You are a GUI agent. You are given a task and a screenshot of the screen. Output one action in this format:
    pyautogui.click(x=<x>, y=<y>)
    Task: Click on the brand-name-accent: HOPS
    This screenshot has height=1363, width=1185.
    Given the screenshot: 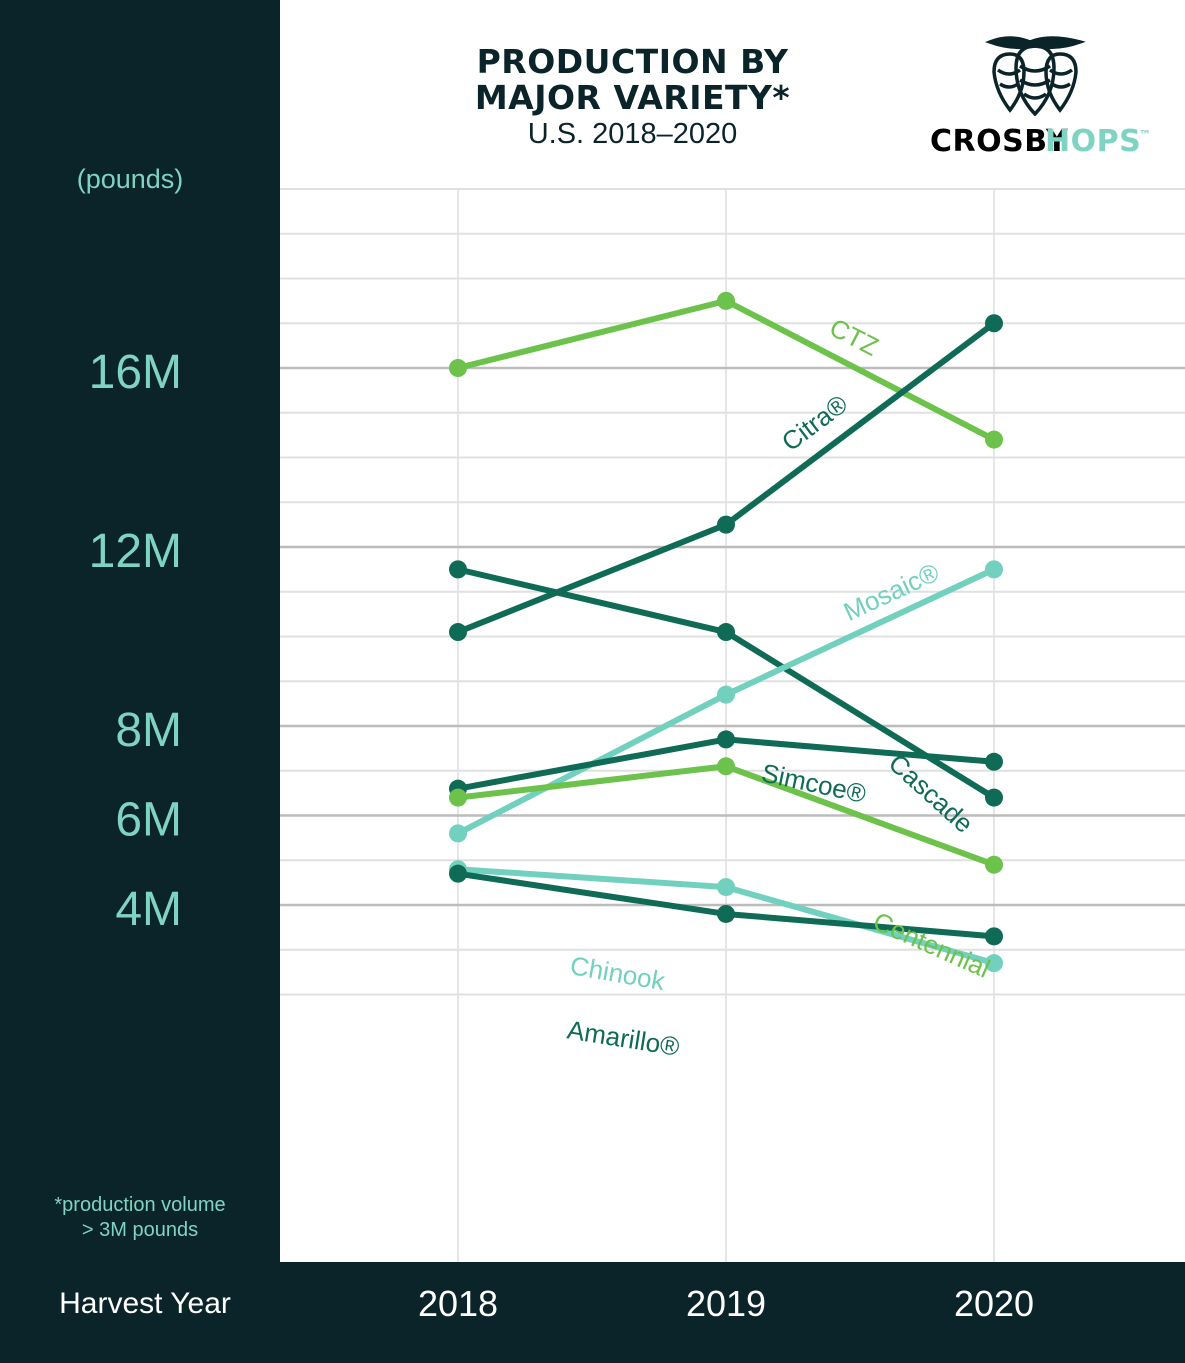 What is the action you would take?
    pyautogui.click(x=1093, y=141)
    